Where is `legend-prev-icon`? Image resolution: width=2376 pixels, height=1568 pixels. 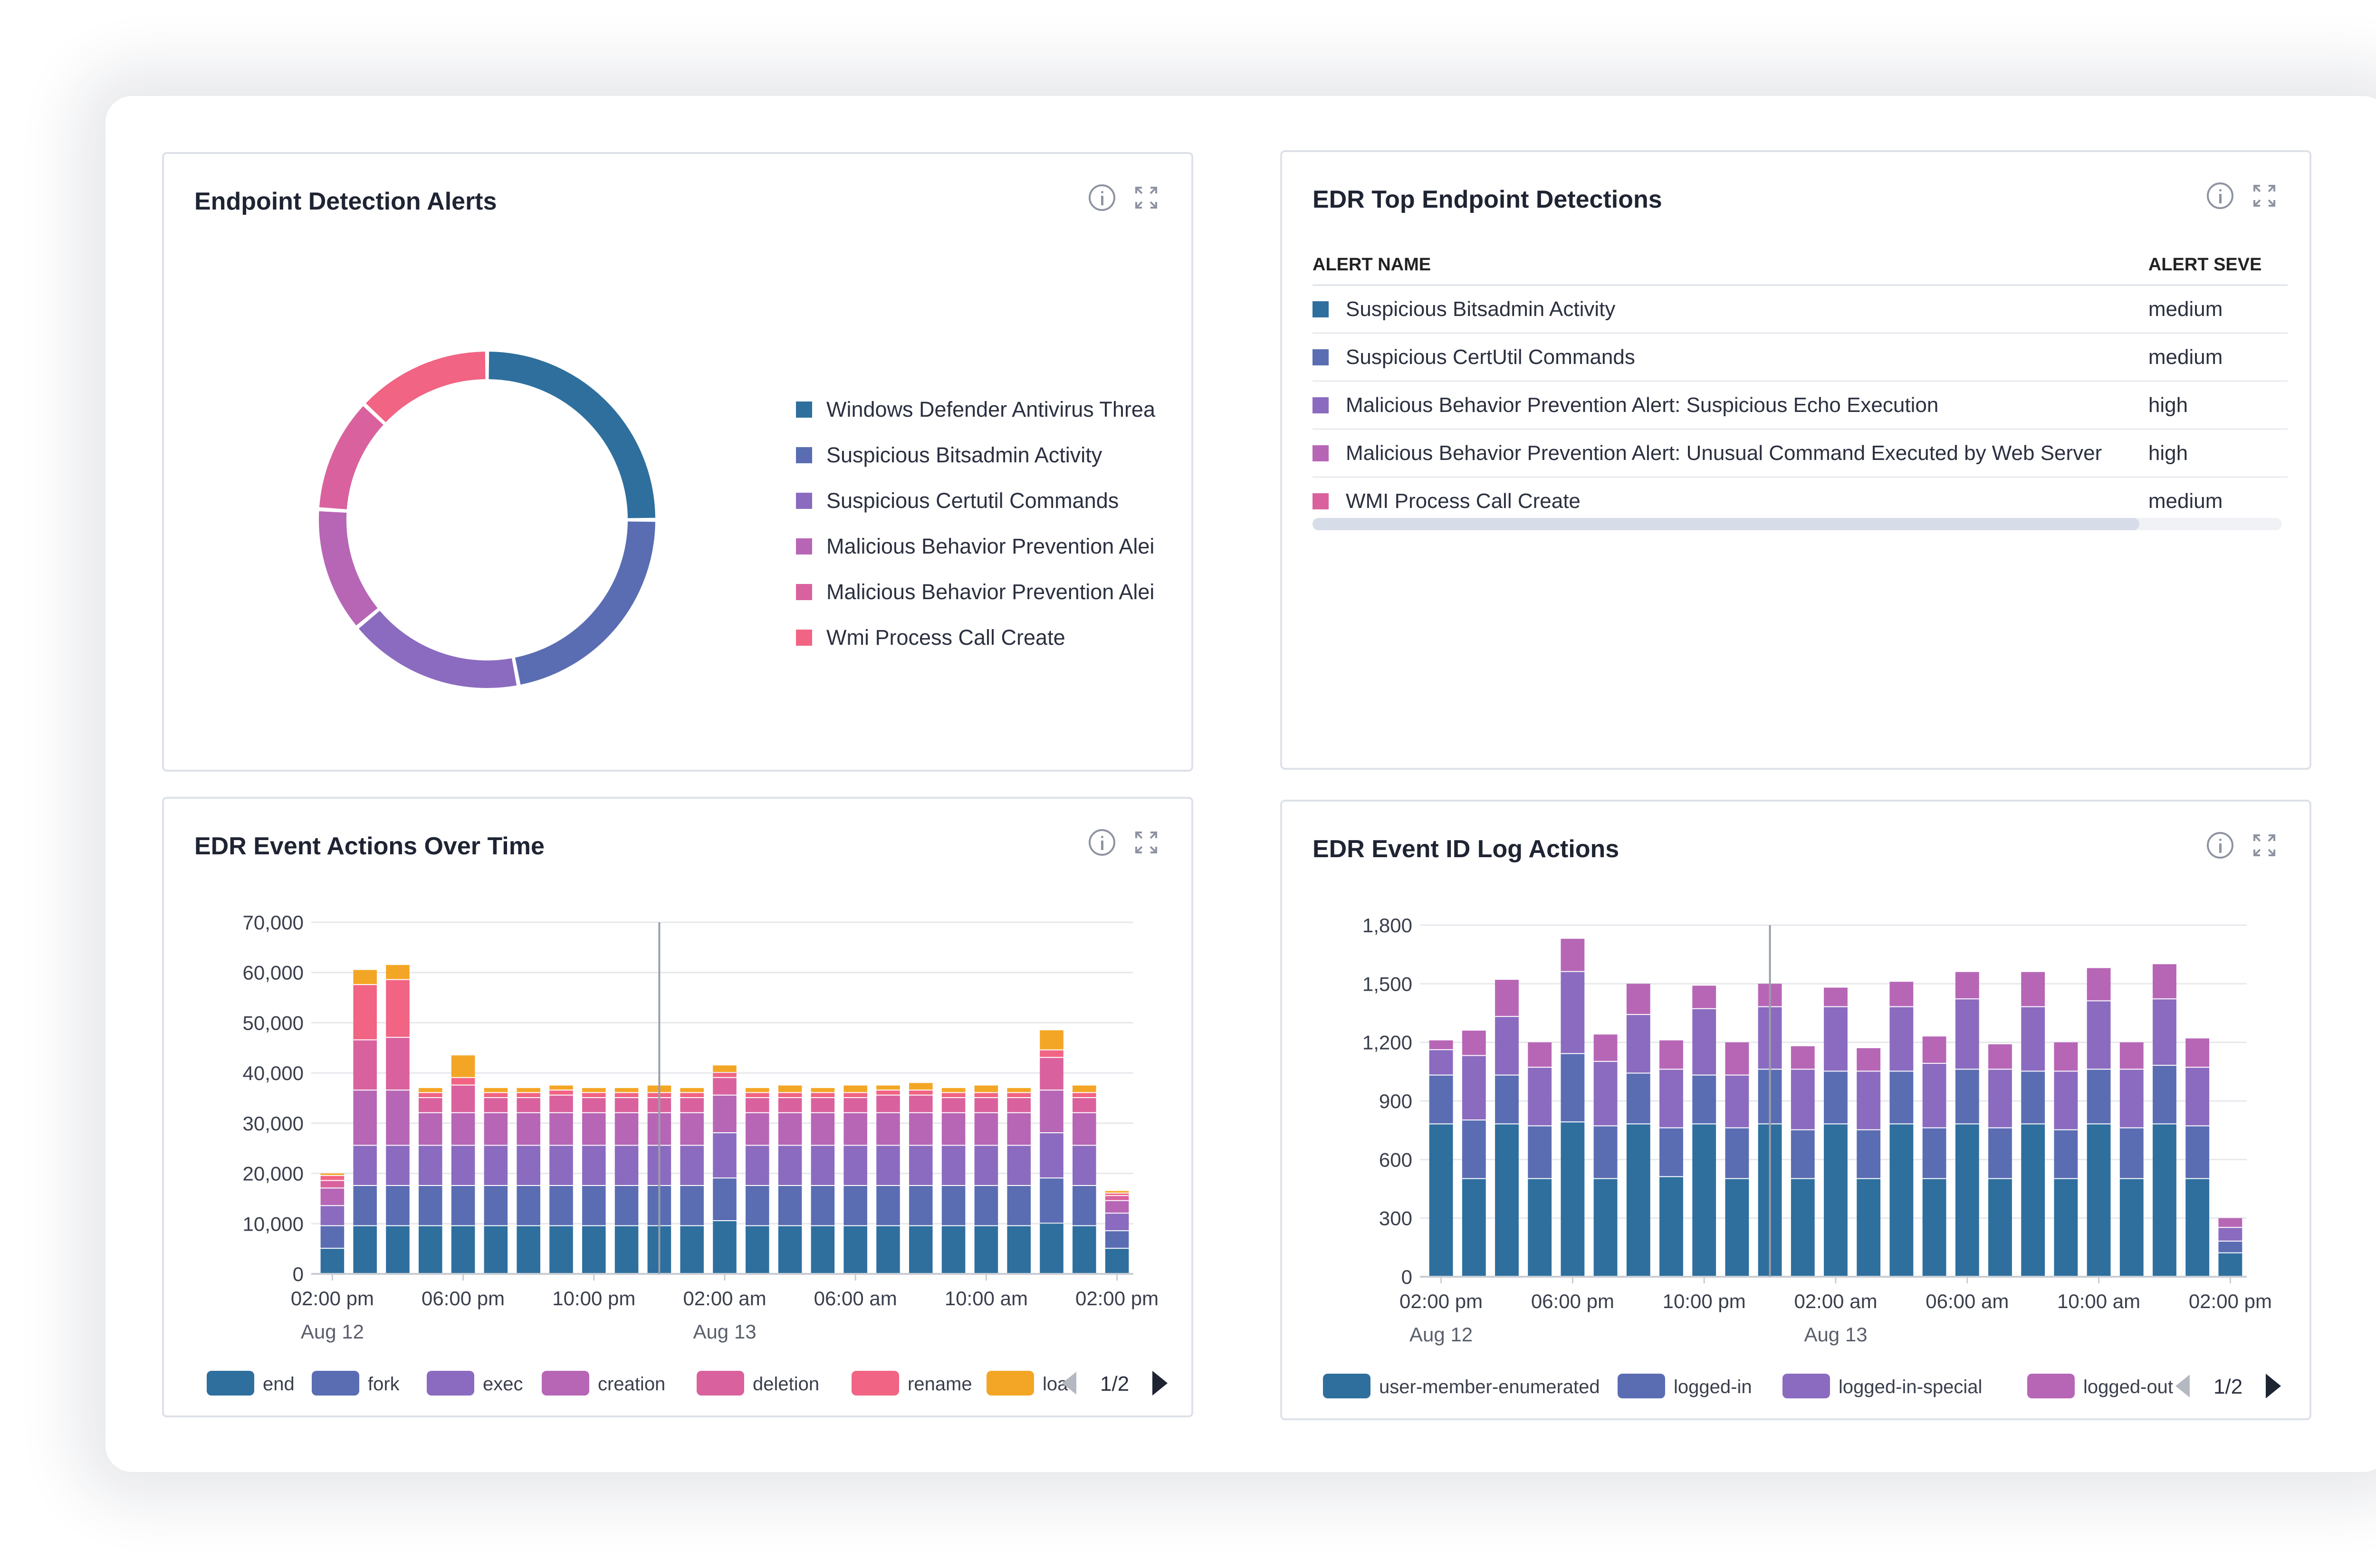 legend-prev-icon is located at coordinates (2182, 1386).